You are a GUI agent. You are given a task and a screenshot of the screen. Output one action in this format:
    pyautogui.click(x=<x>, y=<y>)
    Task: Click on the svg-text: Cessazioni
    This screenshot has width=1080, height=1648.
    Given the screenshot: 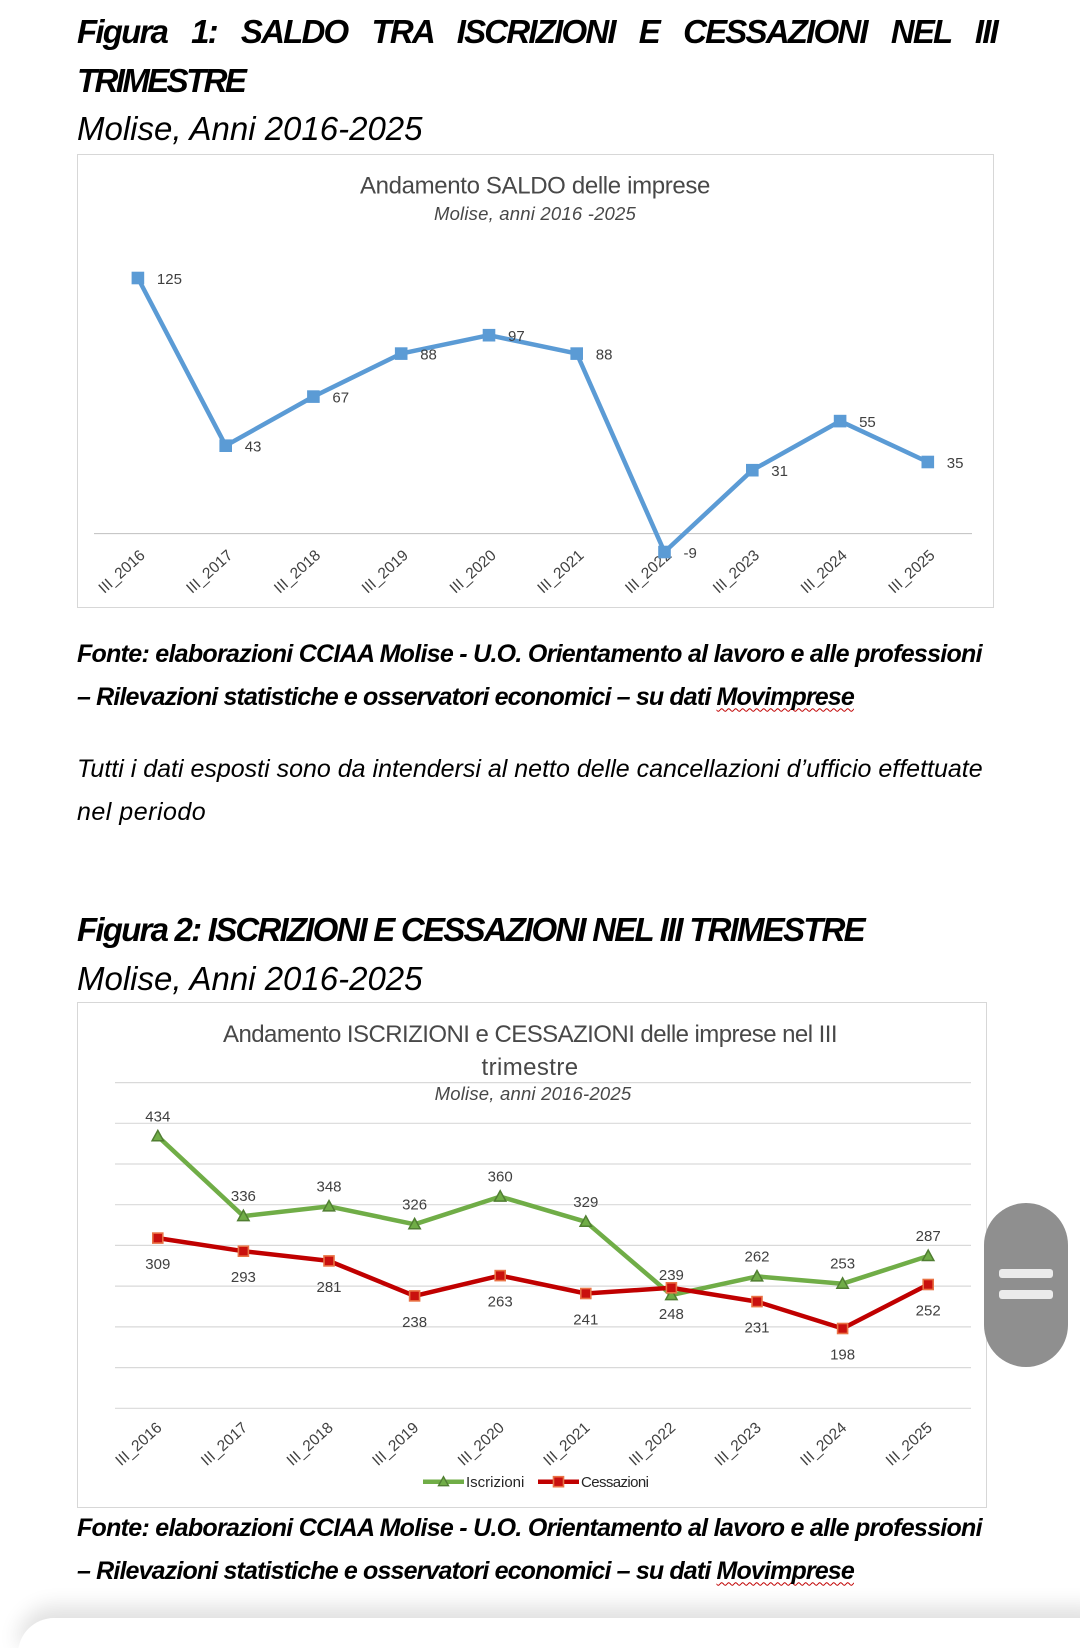 What is the action you would take?
    pyautogui.click(x=615, y=1482)
    